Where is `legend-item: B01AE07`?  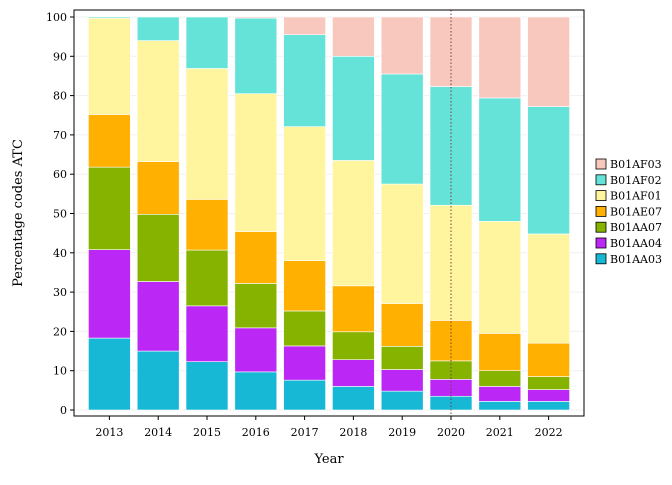 legend-item: B01AE07 is located at coordinates (628, 211).